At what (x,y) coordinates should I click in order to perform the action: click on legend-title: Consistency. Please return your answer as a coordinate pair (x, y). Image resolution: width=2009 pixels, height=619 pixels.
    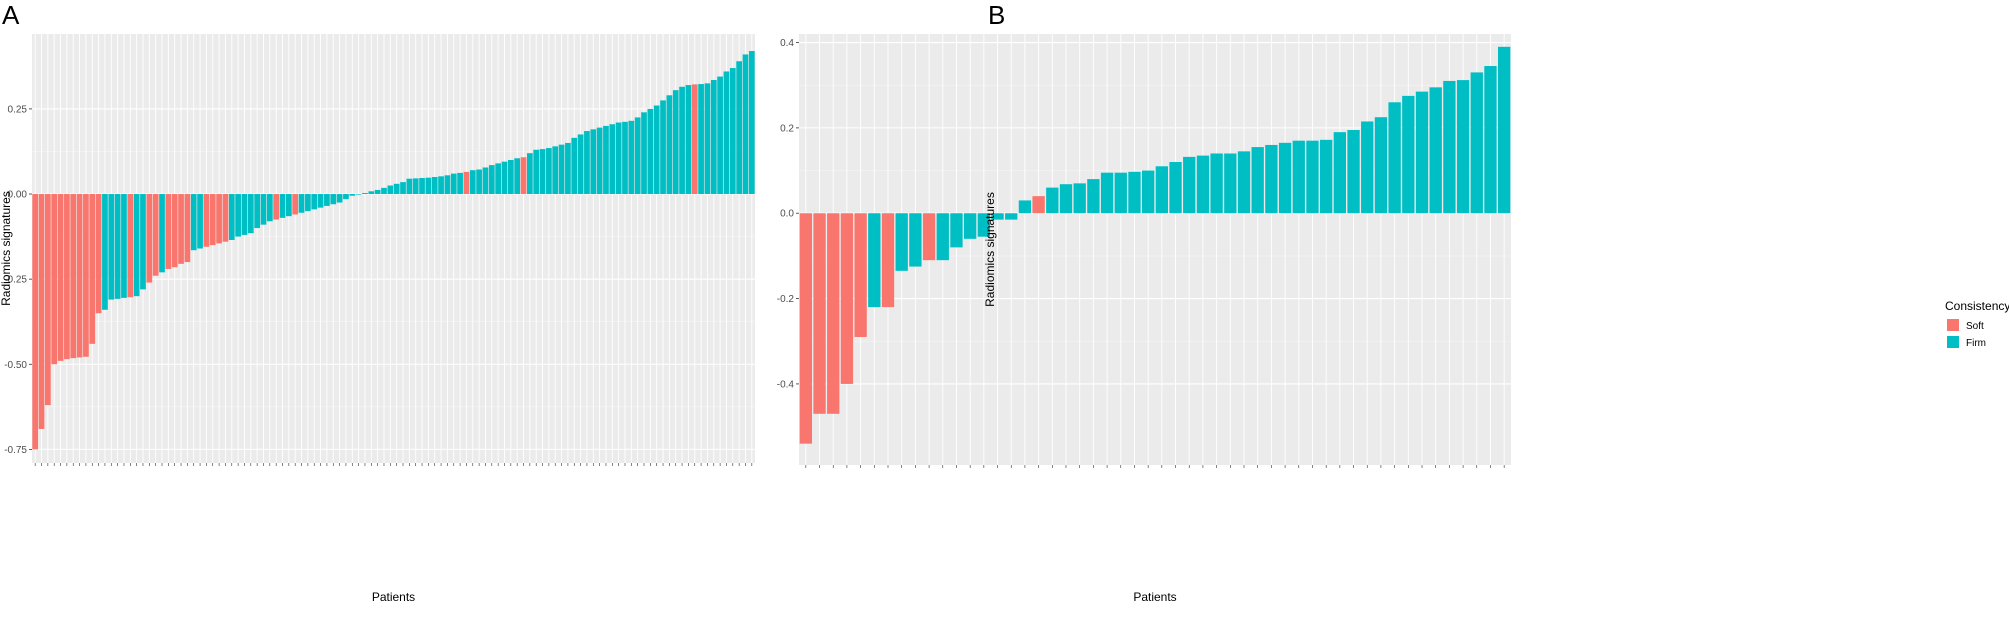
    Looking at the image, I should click on (1977, 306).